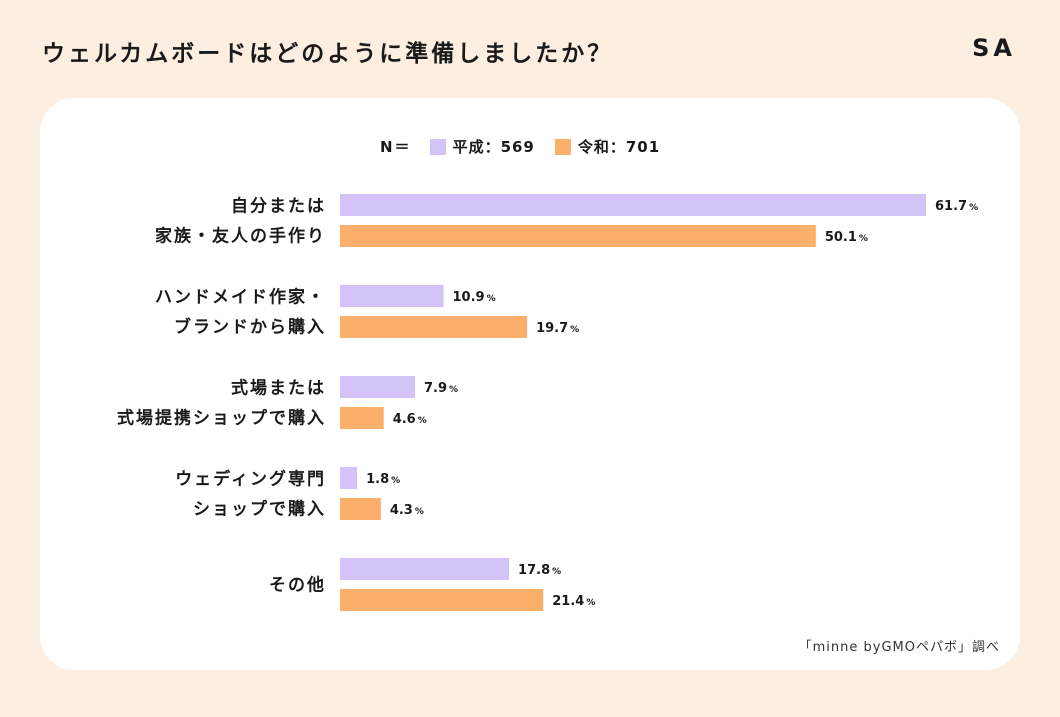 This screenshot has width=1060, height=717. Describe the element at coordinates (278, 206) in the screenshot. I see `category-label-0-0: 自分または` at that location.